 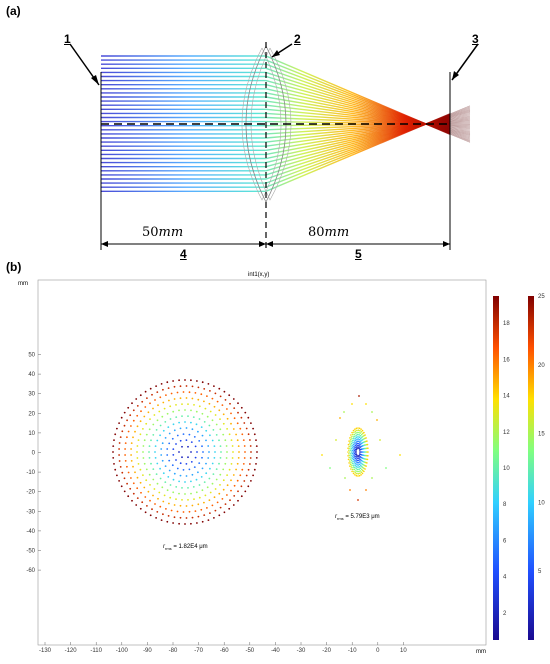 What do you see at coordinates (30, 473) in the screenshot?
I see `y-tick-label: -10` at bounding box center [30, 473].